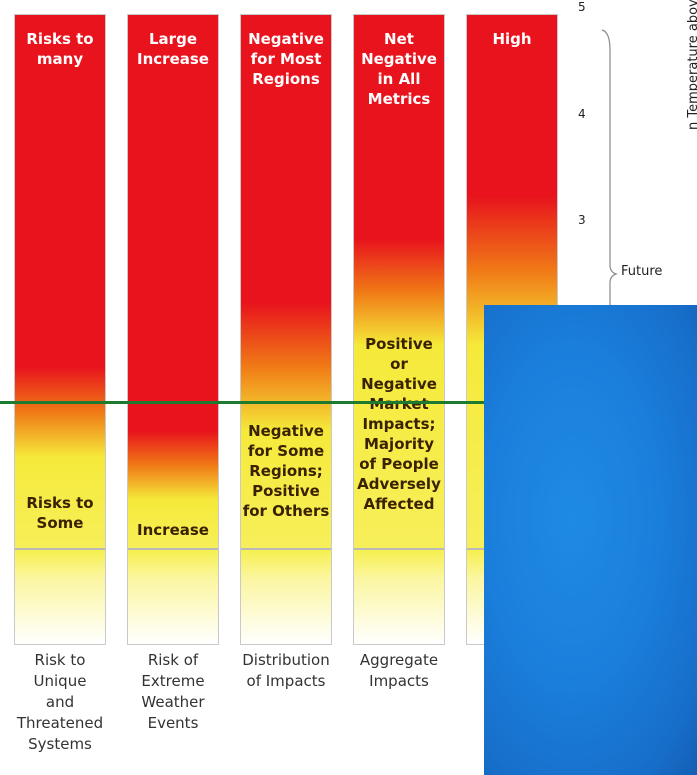  Describe the element at coordinates (60, 513) in the screenshot. I see `column-bottom-label: Risks to Some` at that location.